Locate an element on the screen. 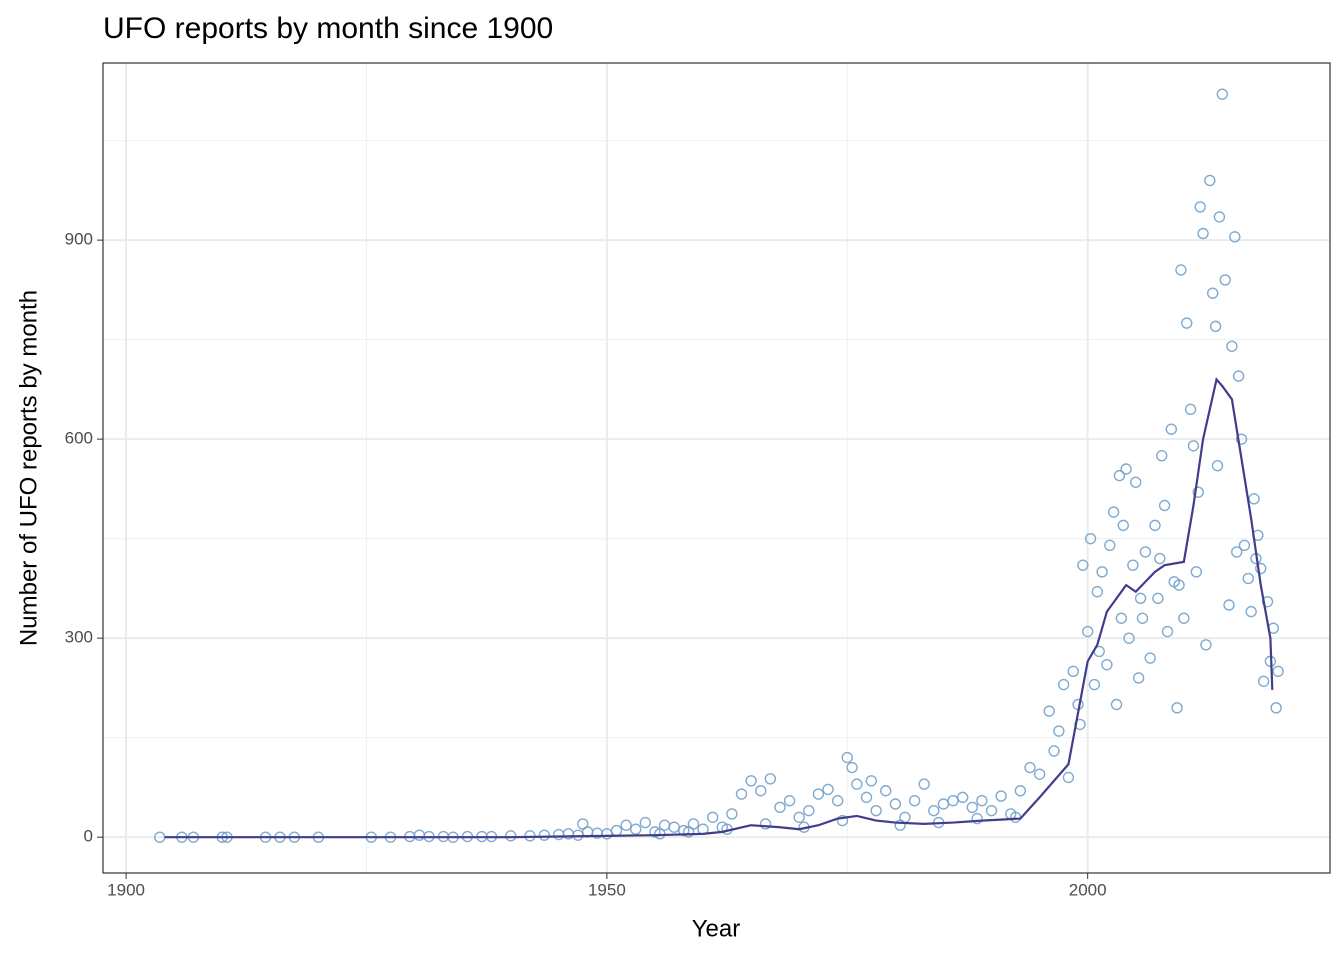  y-tick-label: 900 is located at coordinates (79, 239).